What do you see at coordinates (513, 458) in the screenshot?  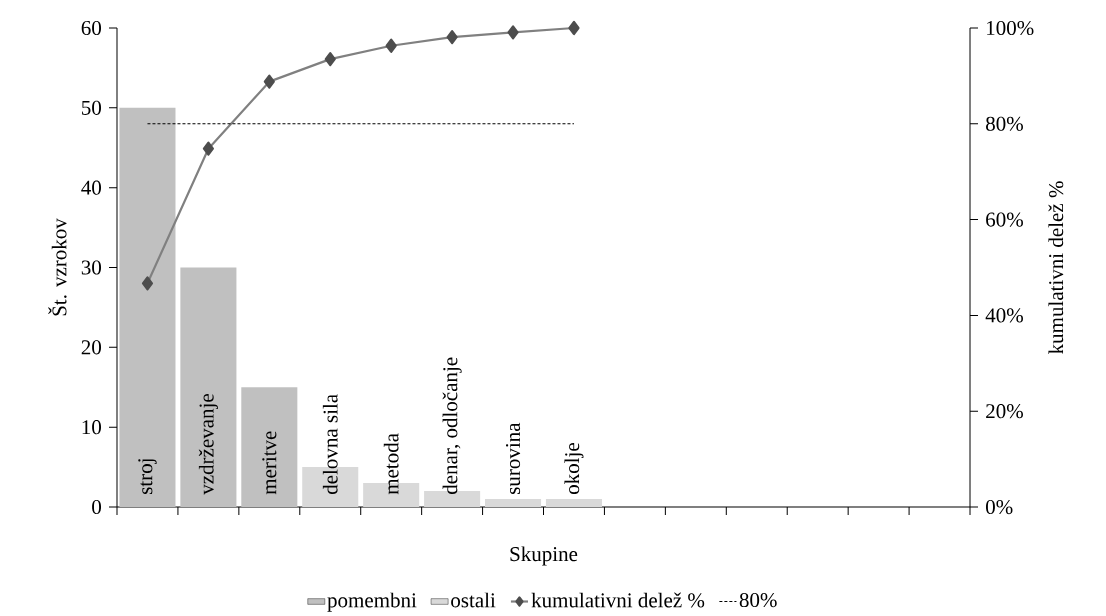 I see `x-tick-label: surovina` at bounding box center [513, 458].